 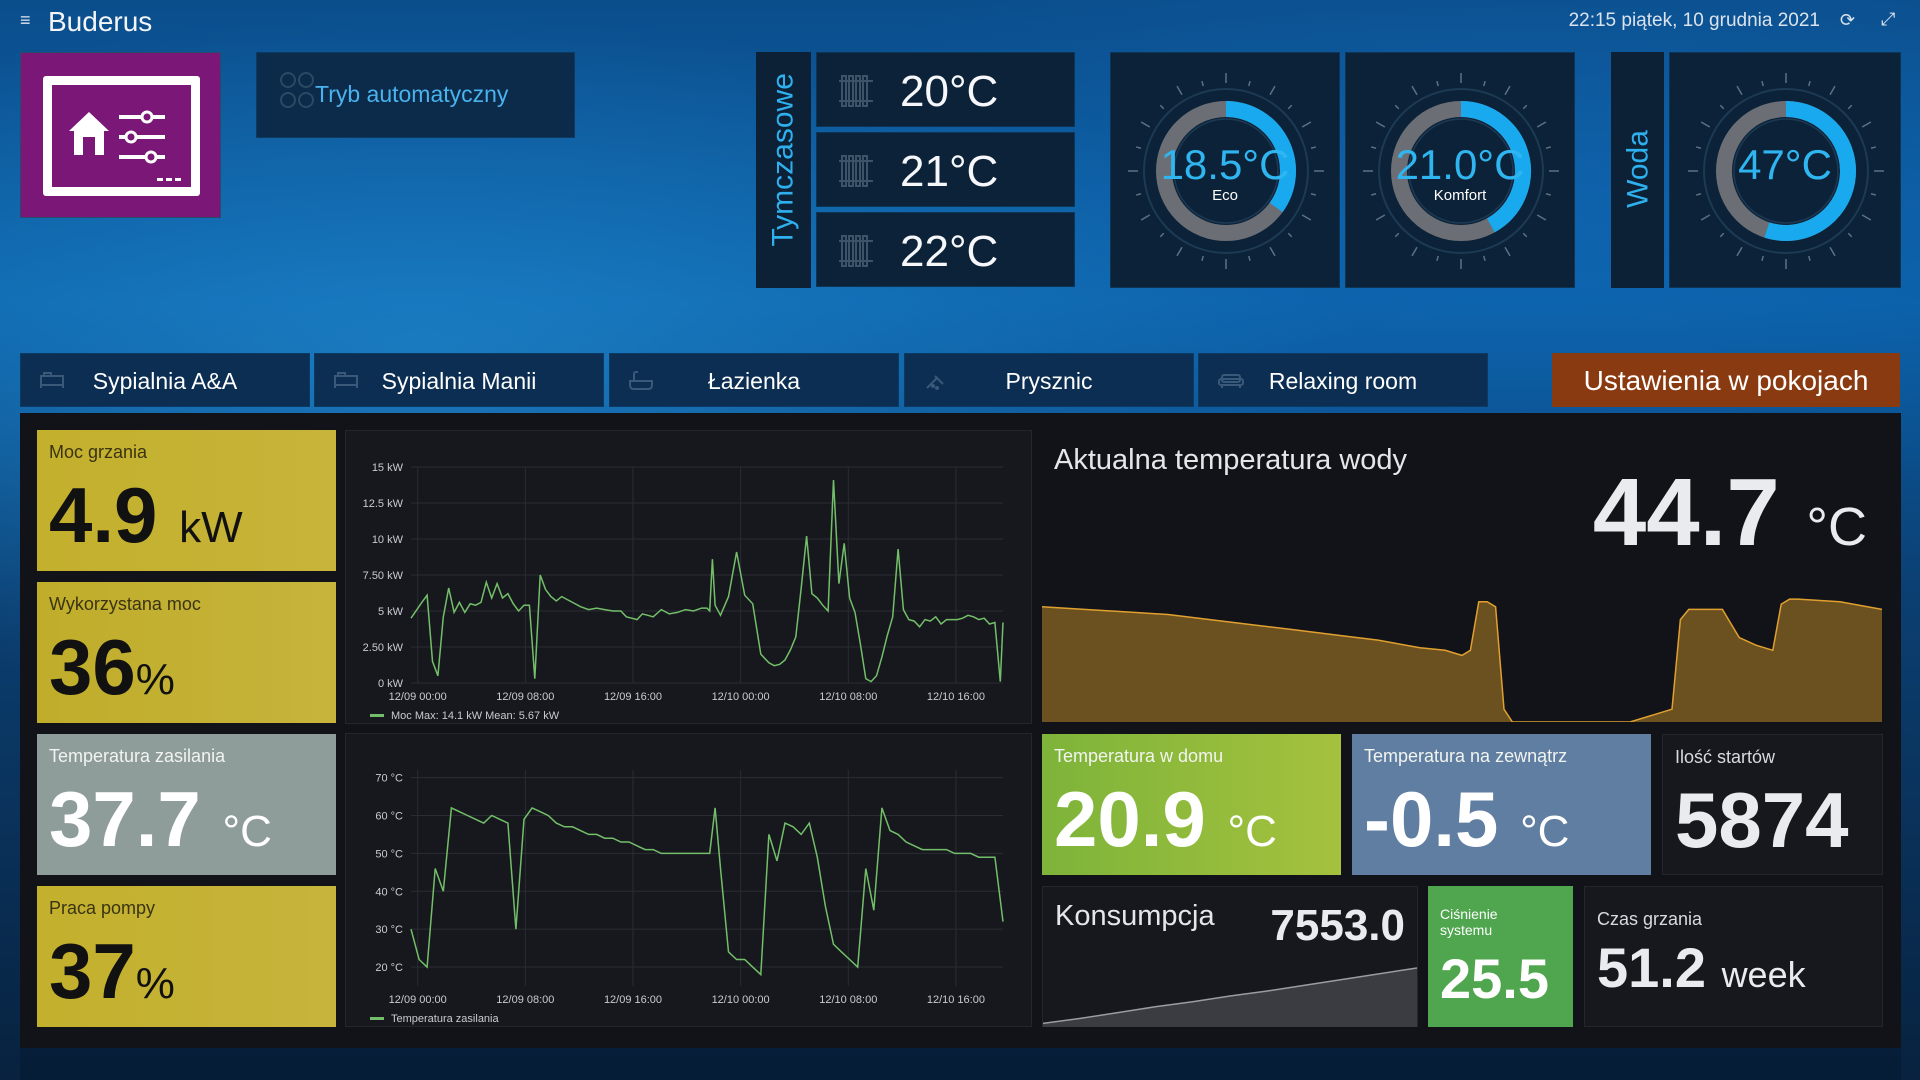 I want to click on stat-value-wrap: 4.9 kW, so click(x=146, y=515).